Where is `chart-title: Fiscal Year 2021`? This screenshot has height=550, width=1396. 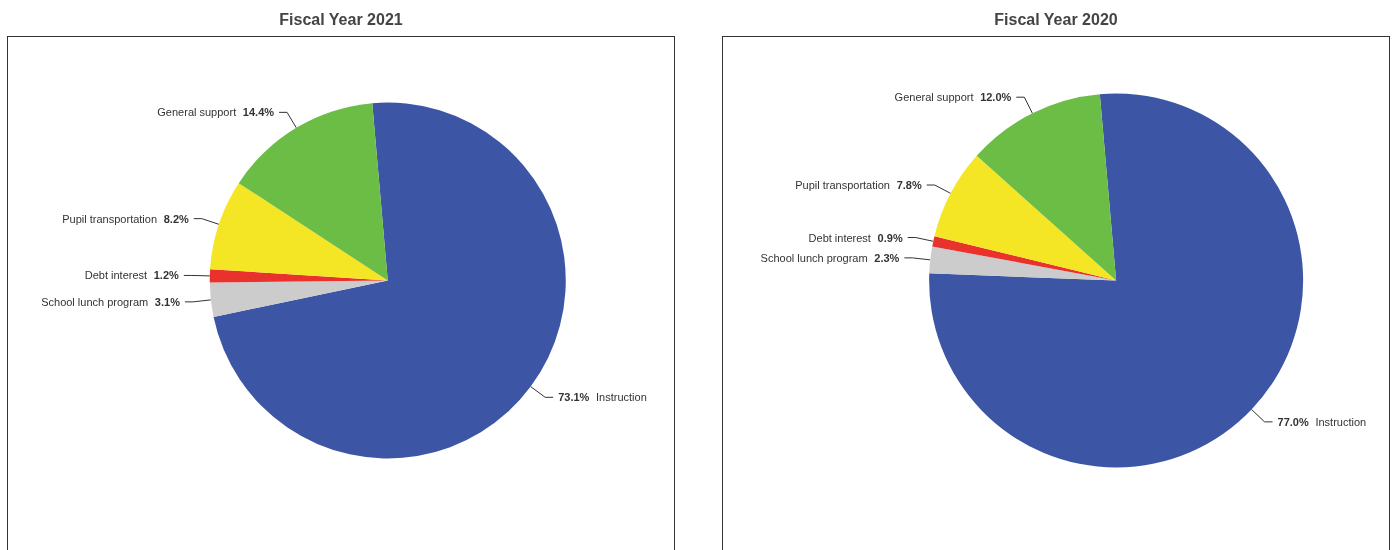 chart-title: Fiscal Year 2021 is located at coordinates (341, 19).